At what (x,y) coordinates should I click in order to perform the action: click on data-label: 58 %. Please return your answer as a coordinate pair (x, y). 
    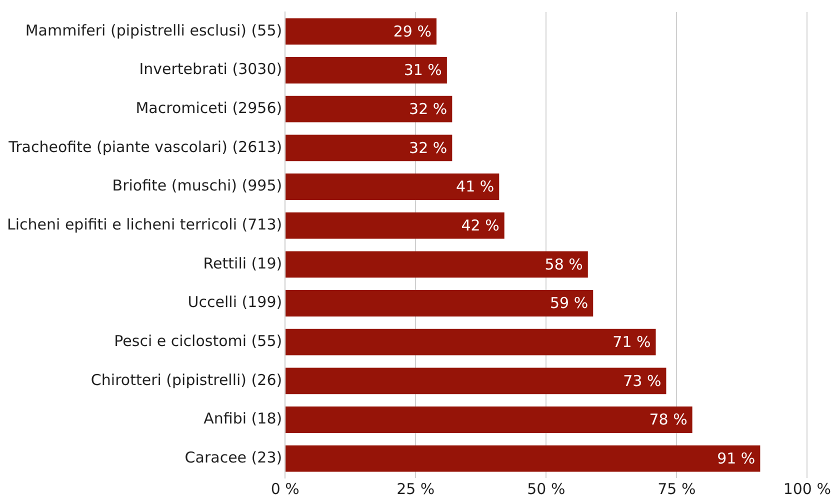
    Looking at the image, I should click on (563, 264).